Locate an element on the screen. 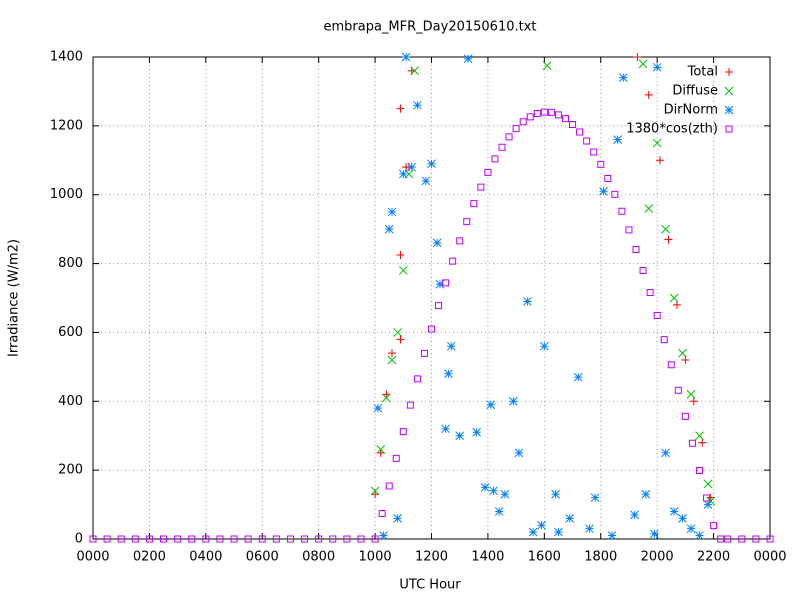 The height and width of the screenshot is (600, 800). x-tick-label: 1200 is located at coordinates (431, 557).